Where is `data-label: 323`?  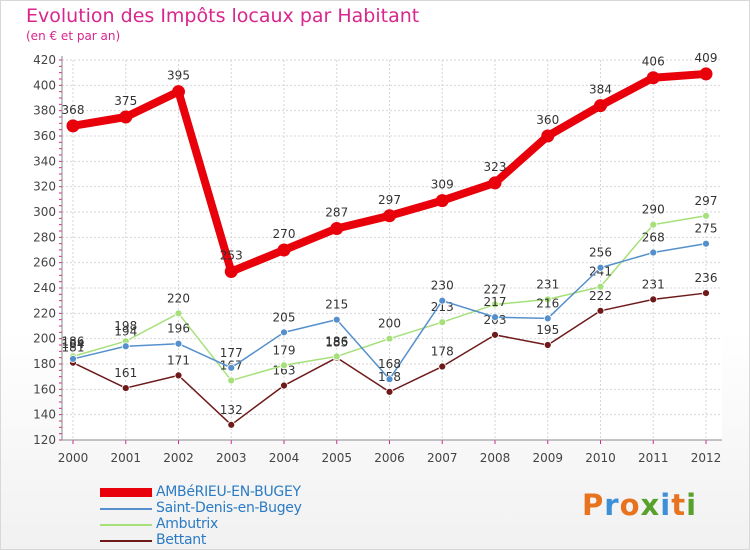
data-label: 323 is located at coordinates (495, 167).